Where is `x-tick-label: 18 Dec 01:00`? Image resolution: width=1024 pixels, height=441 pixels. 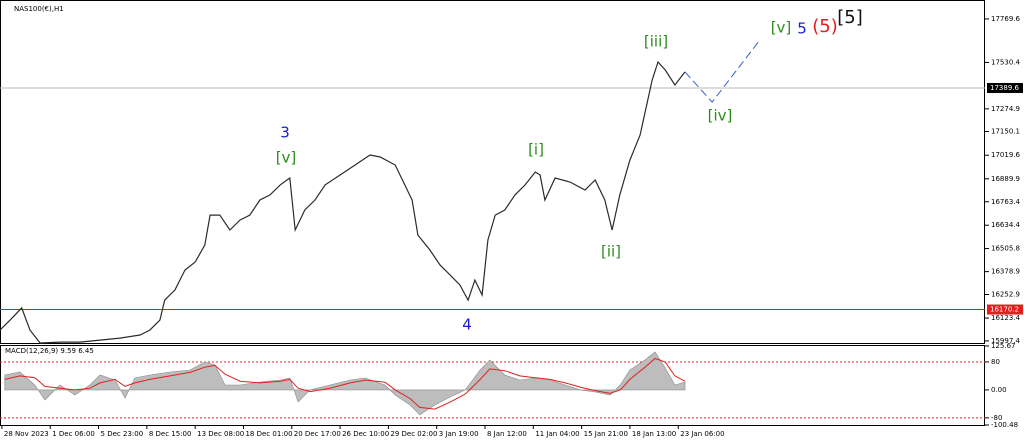 x-tick-label: 18 Dec 01:00 is located at coordinates (268, 434).